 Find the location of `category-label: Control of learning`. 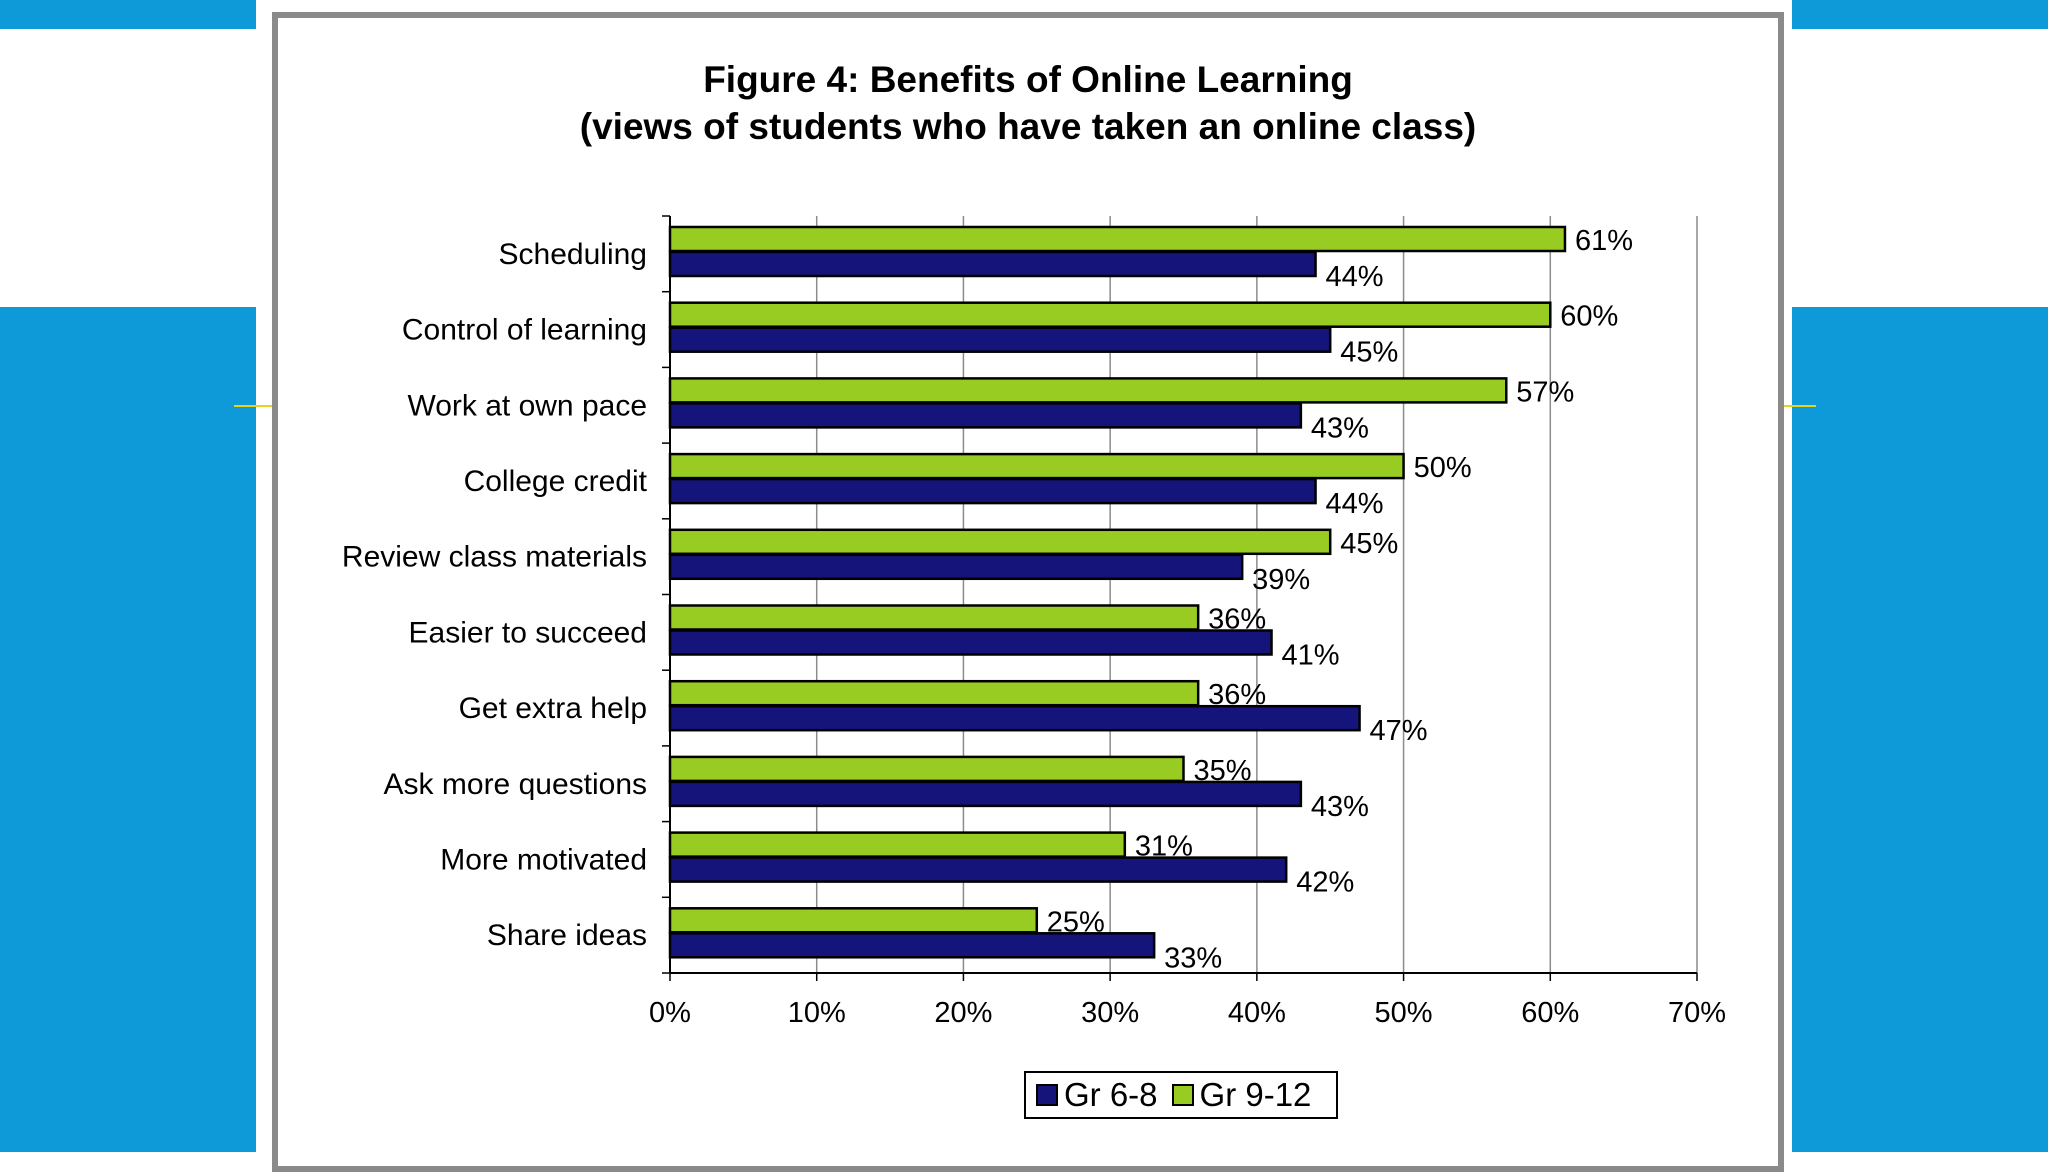

category-label: Control of learning is located at coordinates (524, 330).